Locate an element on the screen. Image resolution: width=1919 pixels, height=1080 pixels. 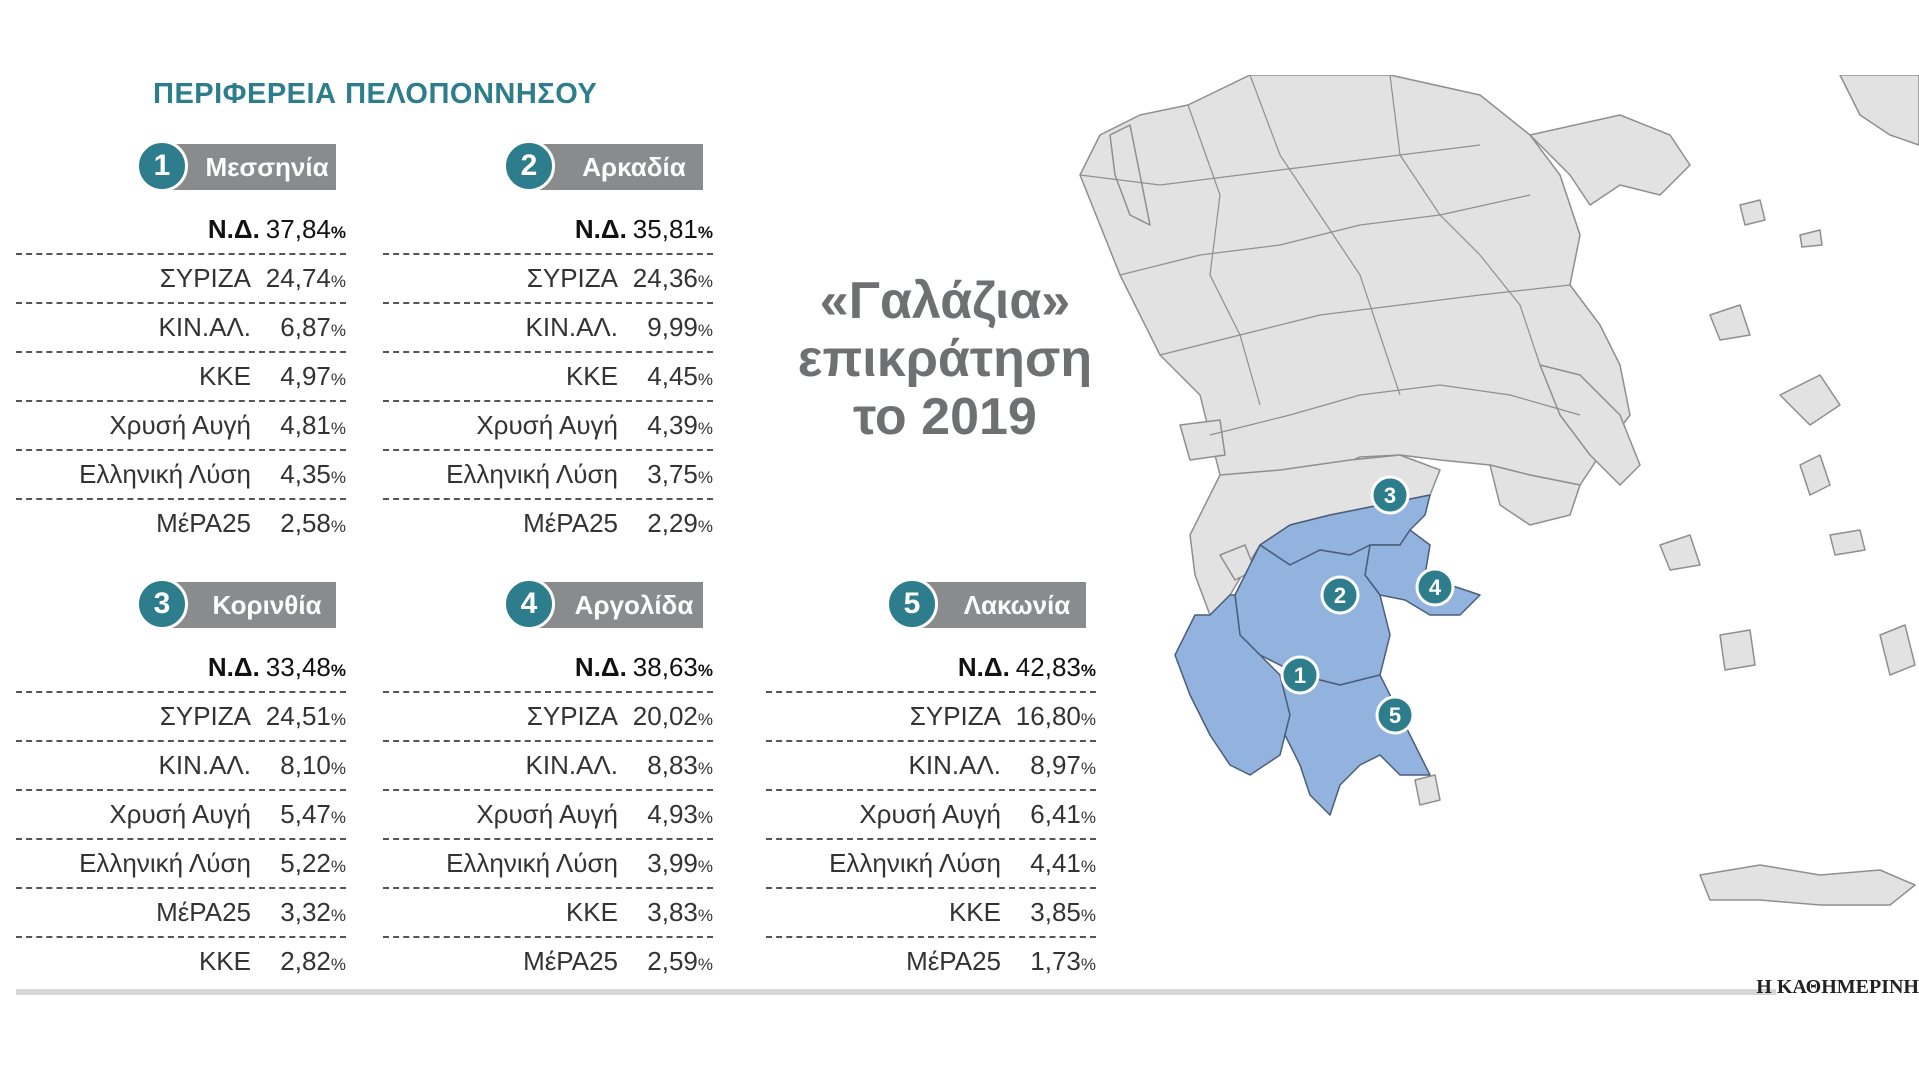
result-row: ΣΥΡΙΖΑ 20,02% is located at coordinates (548, 717).